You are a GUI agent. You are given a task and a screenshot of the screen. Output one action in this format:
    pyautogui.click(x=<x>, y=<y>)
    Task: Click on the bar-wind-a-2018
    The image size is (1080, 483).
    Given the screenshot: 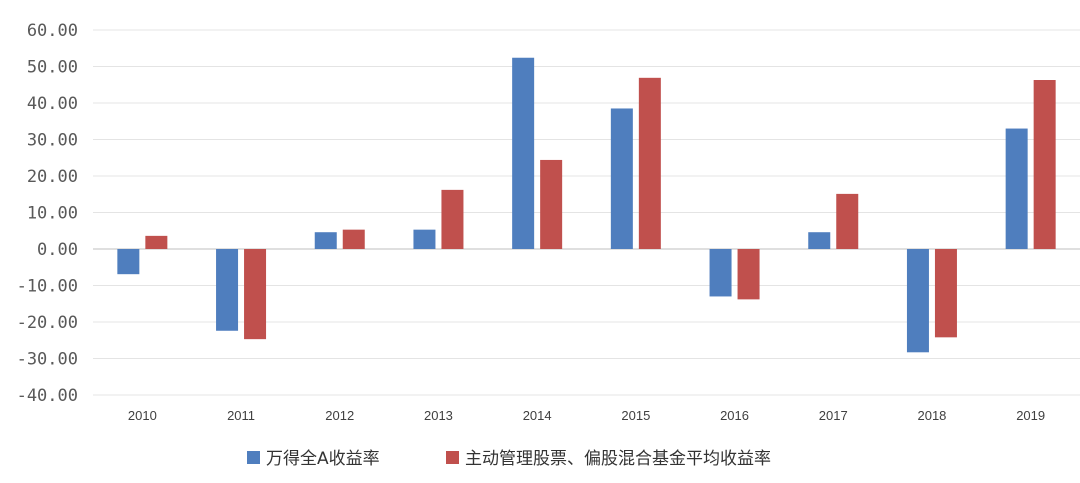 What is the action you would take?
    pyautogui.click(x=917, y=301)
    